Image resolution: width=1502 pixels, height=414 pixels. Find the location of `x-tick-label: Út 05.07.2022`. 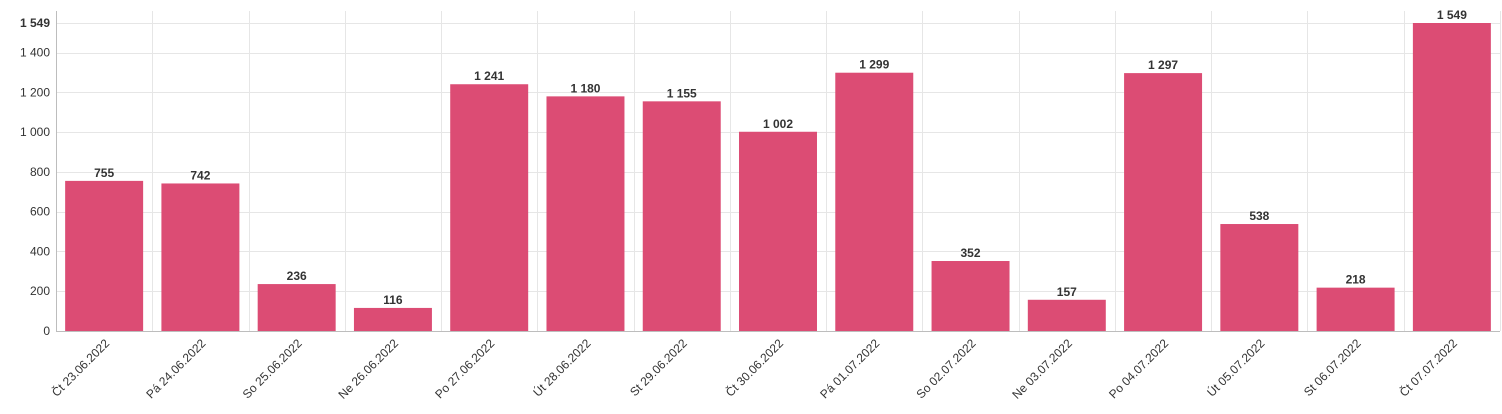

x-tick-label: Út 05.07.2022 is located at coordinates (1236, 367).